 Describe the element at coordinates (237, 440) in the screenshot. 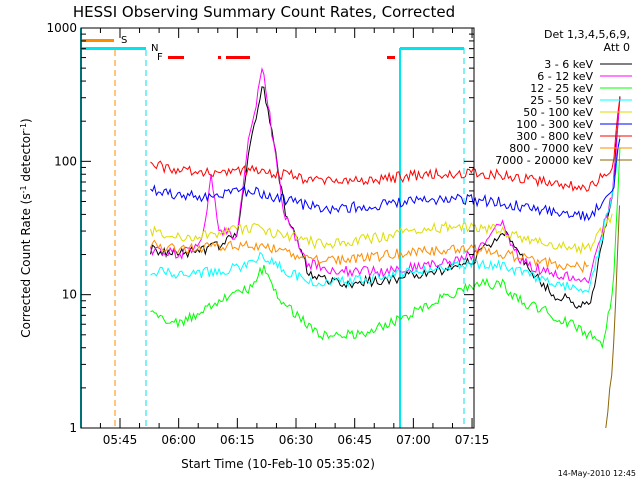

I see `x-tick-label: 06:15` at that location.